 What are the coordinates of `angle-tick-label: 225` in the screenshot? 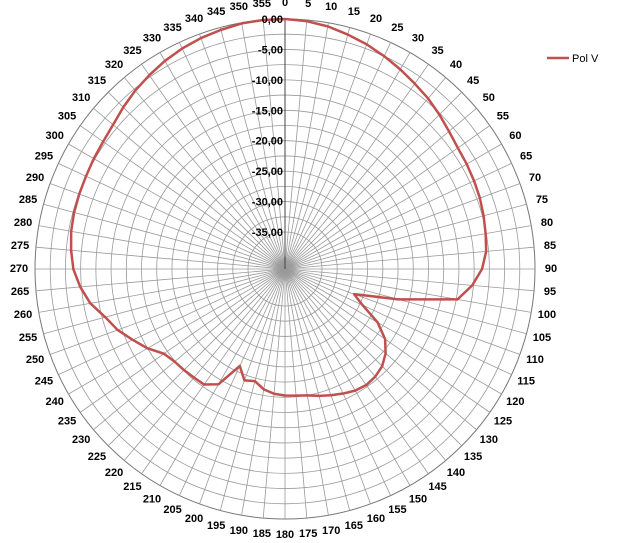 It's located at (97, 457).